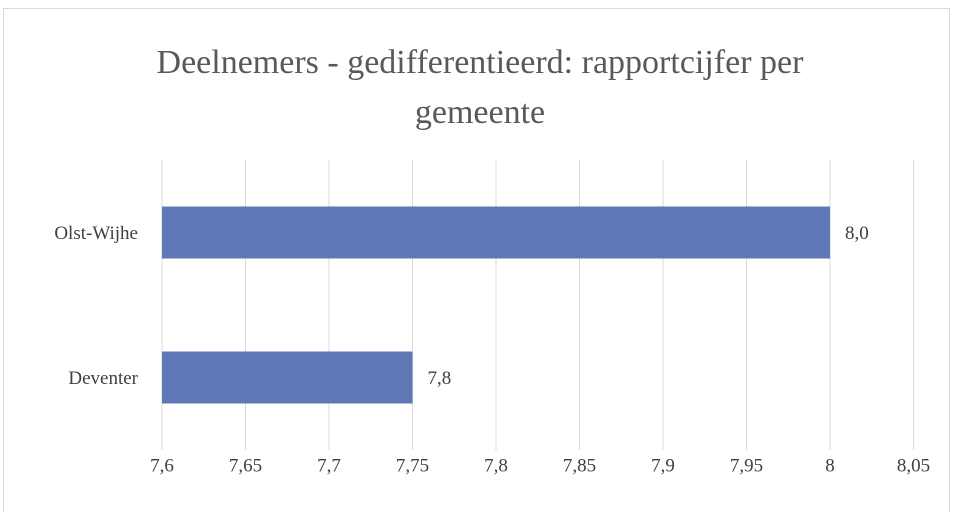 The image size is (954, 512). Describe the element at coordinates (162, 465) in the screenshot. I see `x-tick-label: 7,6` at that location.